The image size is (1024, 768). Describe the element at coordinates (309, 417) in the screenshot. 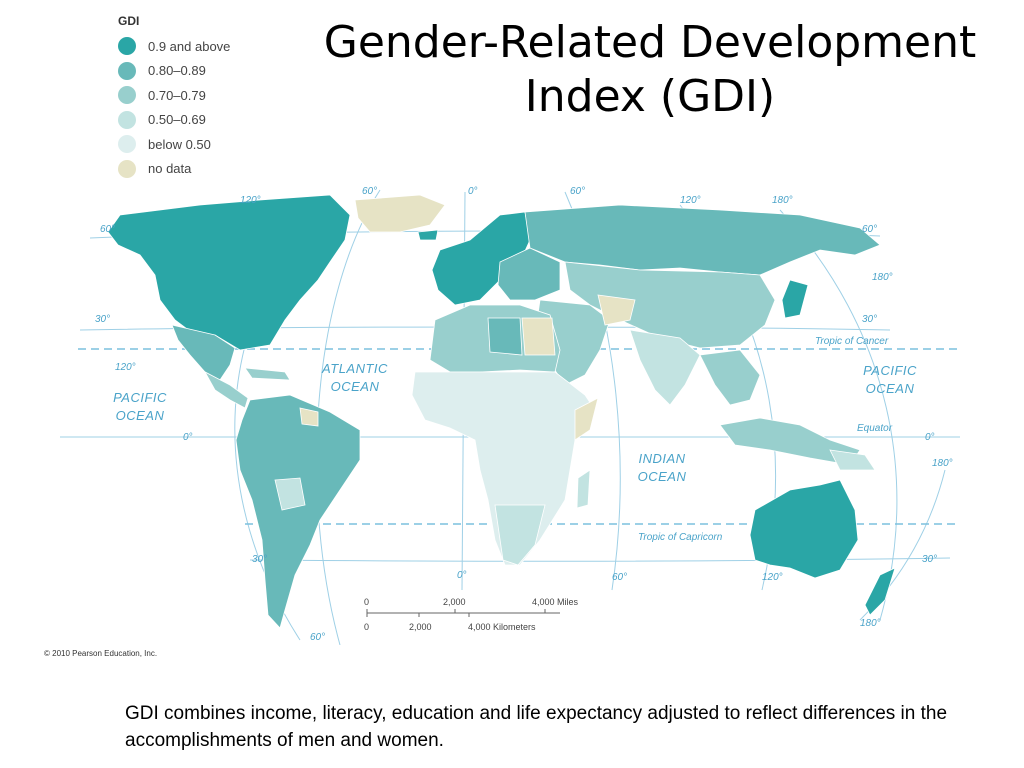

I see `guyanas` at that location.